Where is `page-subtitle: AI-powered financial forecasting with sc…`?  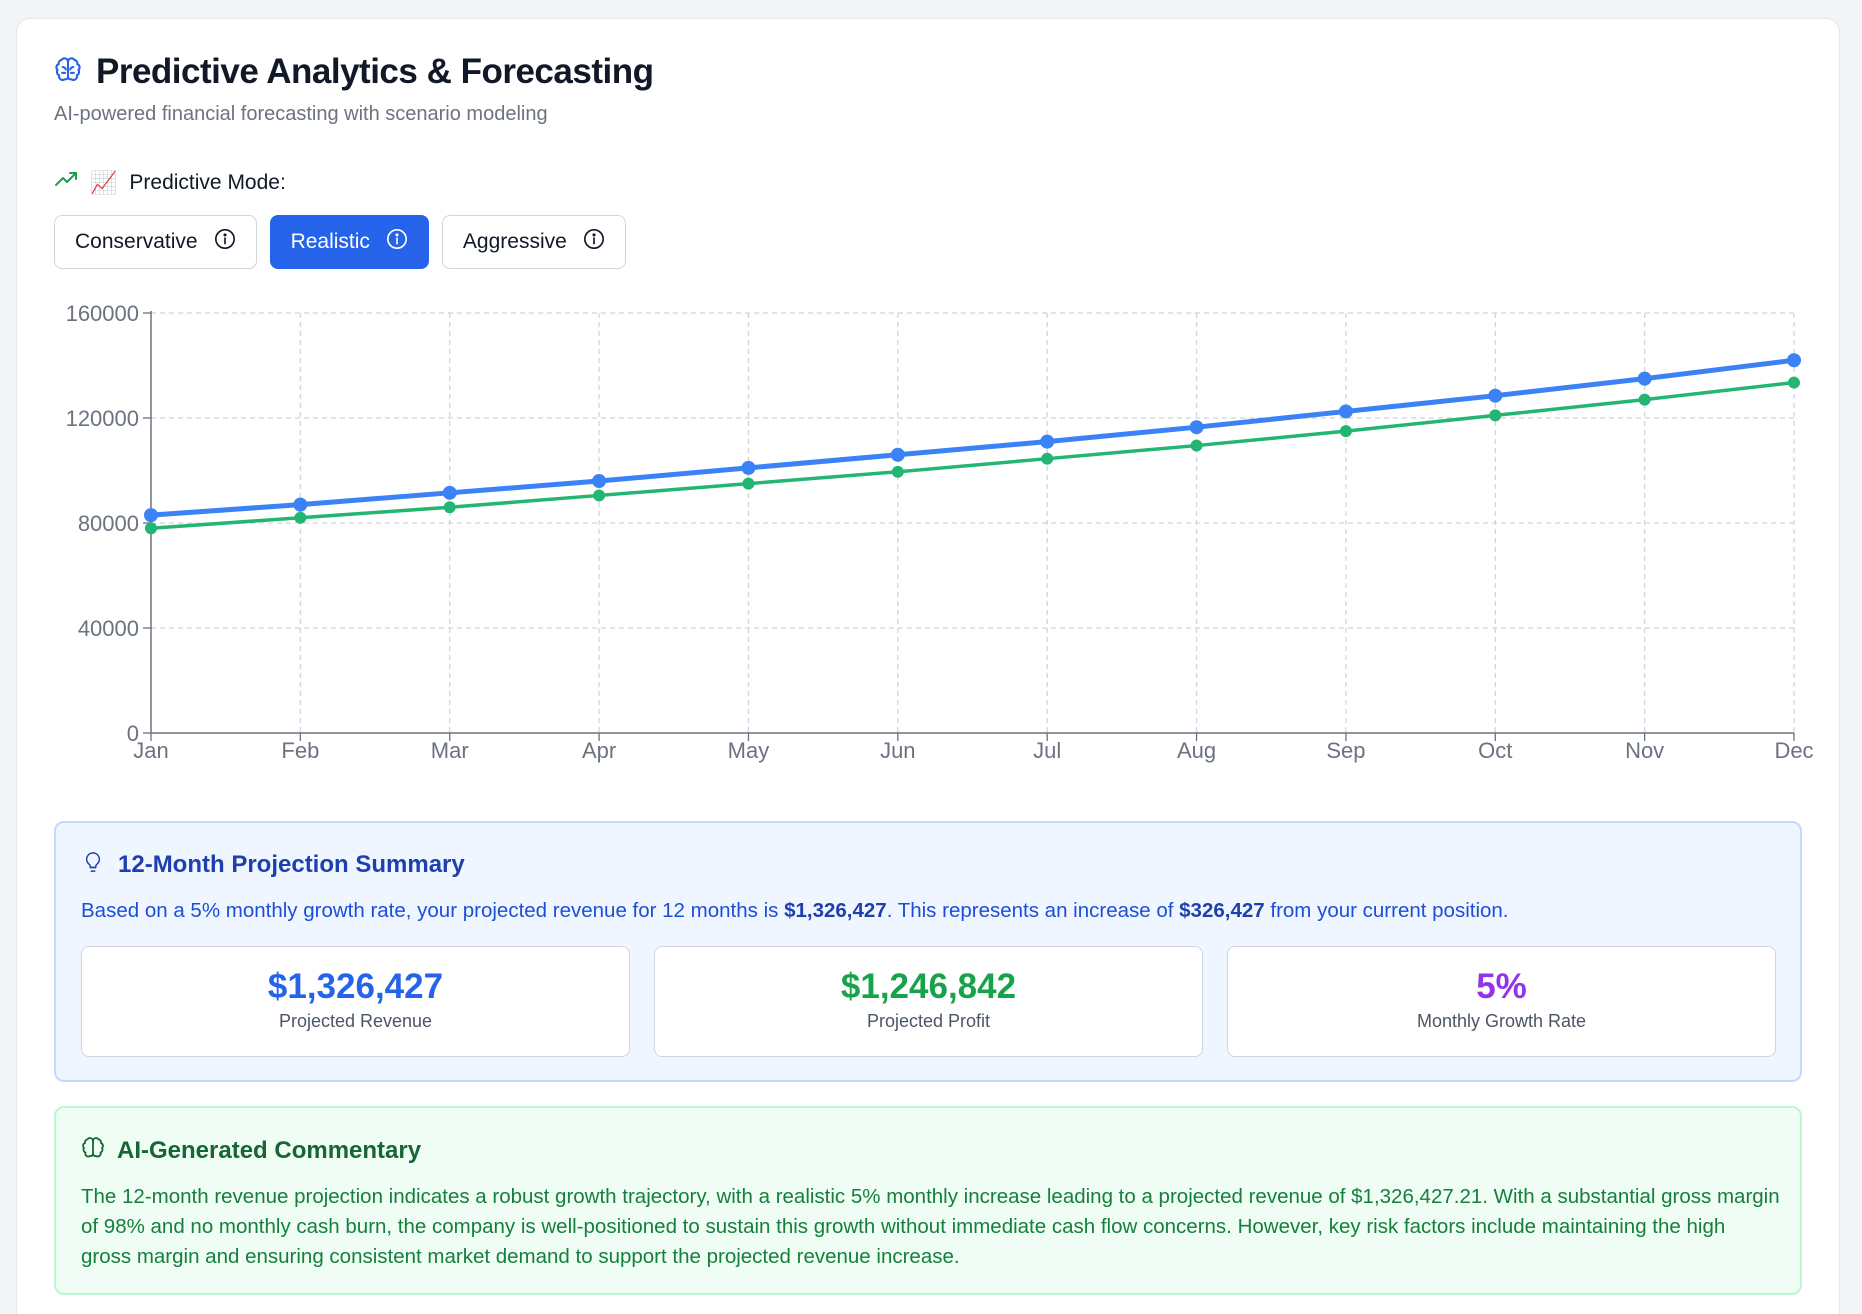
page-subtitle: AI-powered financial forecasting with sc… is located at coordinates (301, 114).